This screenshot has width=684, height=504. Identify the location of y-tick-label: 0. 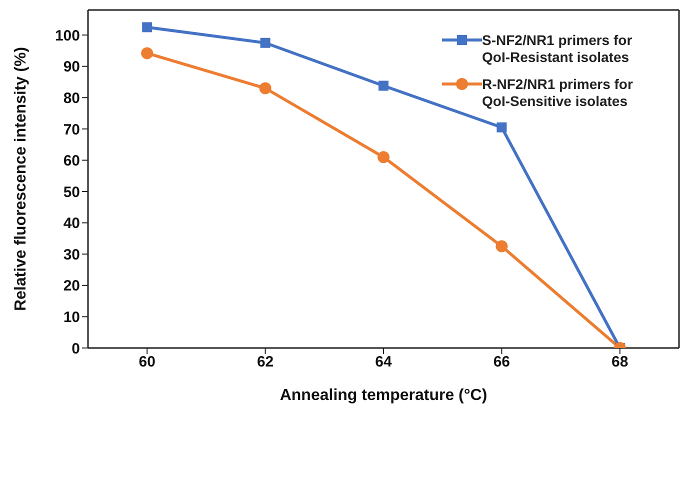
(76, 349).